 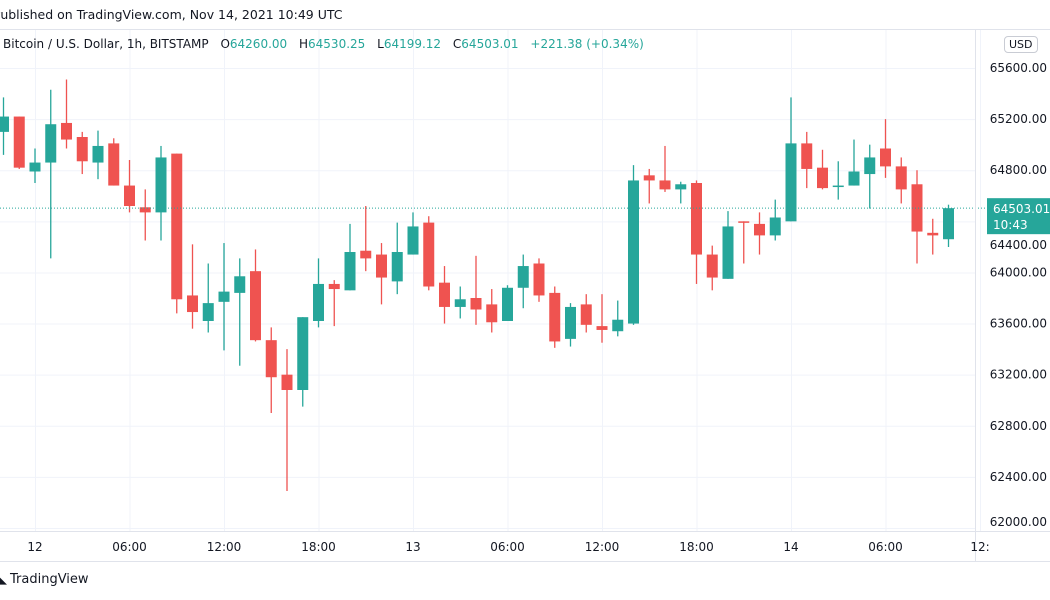 What do you see at coordinates (1018, 272) in the screenshot?
I see `price-tick-label: 64000.00` at bounding box center [1018, 272].